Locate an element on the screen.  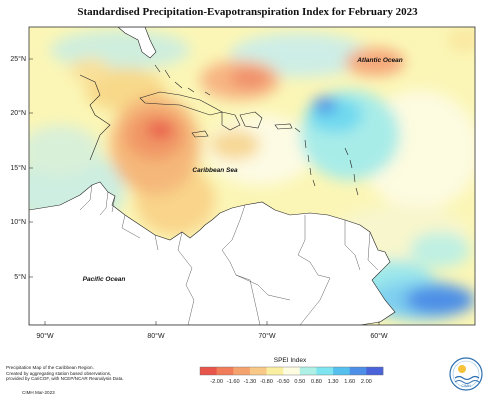
sun-icon is located at coordinates (462, 369).